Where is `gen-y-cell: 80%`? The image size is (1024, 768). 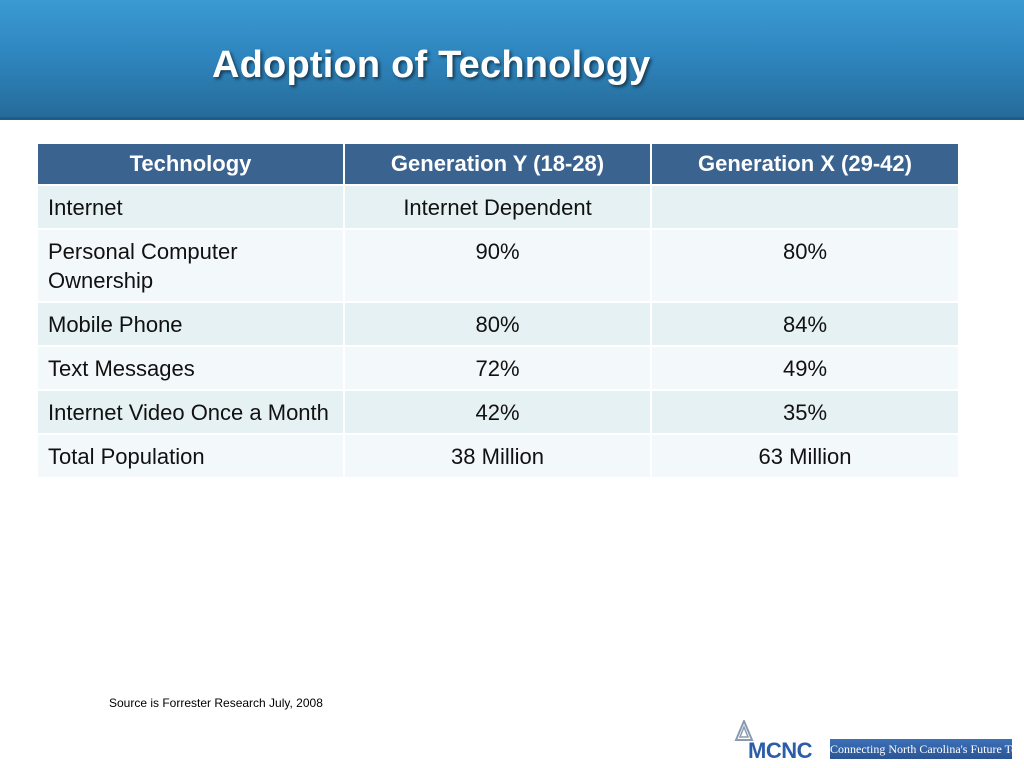
gen-y-cell: 80% is located at coordinates (497, 324).